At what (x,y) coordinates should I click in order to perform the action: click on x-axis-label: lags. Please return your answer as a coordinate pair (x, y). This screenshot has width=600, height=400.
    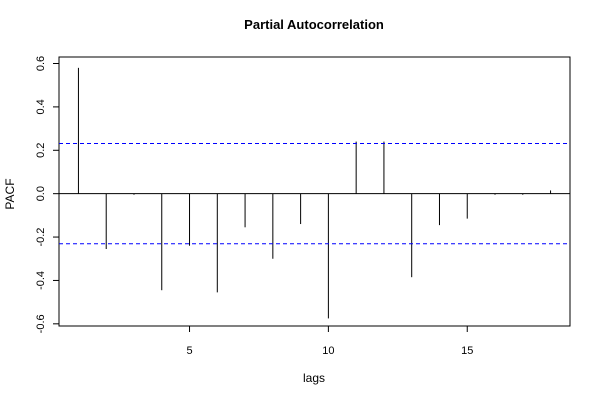
    Looking at the image, I should click on (314, 378).